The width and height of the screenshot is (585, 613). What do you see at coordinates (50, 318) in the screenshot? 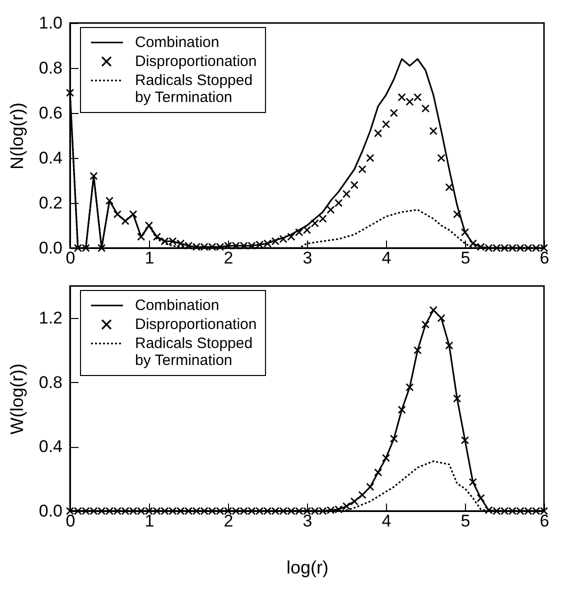
I see `y-tick-label: 1.2` at bounding box center [50, 318].